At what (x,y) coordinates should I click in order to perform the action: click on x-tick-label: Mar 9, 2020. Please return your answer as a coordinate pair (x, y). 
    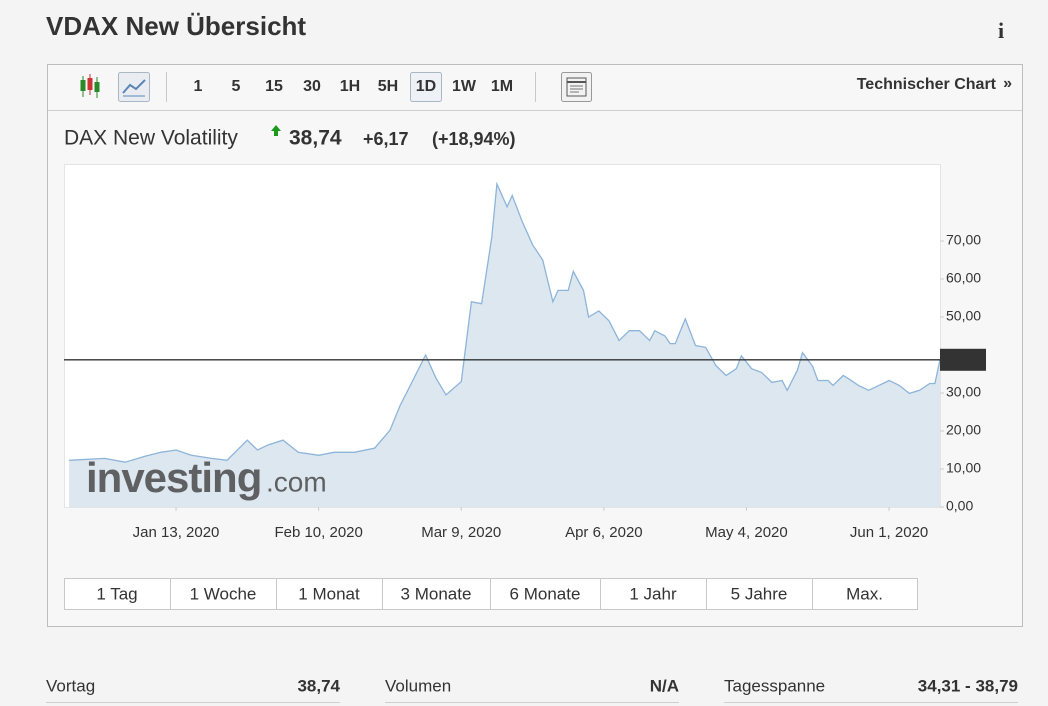
    Looking at the image, I should click on (461, 532).